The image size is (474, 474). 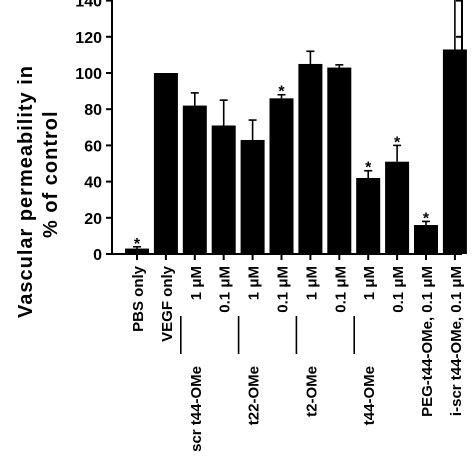 I want to click on y-axis-title-line1: Vascular permeability in, so click(x=26, y=191).